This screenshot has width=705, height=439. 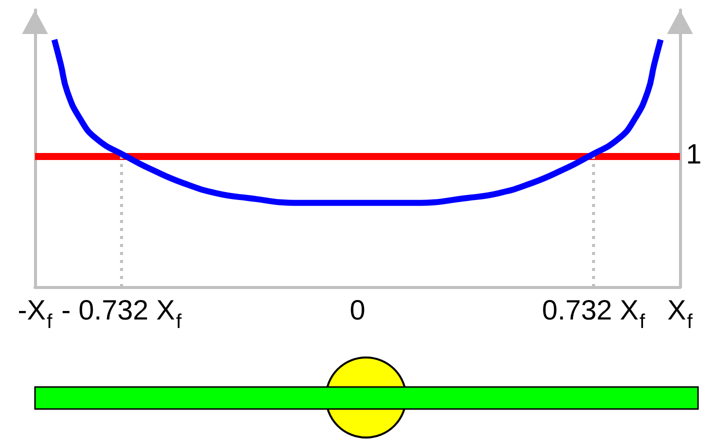 I want to click on ref-line-label: 1, so click(x=694, y=154).